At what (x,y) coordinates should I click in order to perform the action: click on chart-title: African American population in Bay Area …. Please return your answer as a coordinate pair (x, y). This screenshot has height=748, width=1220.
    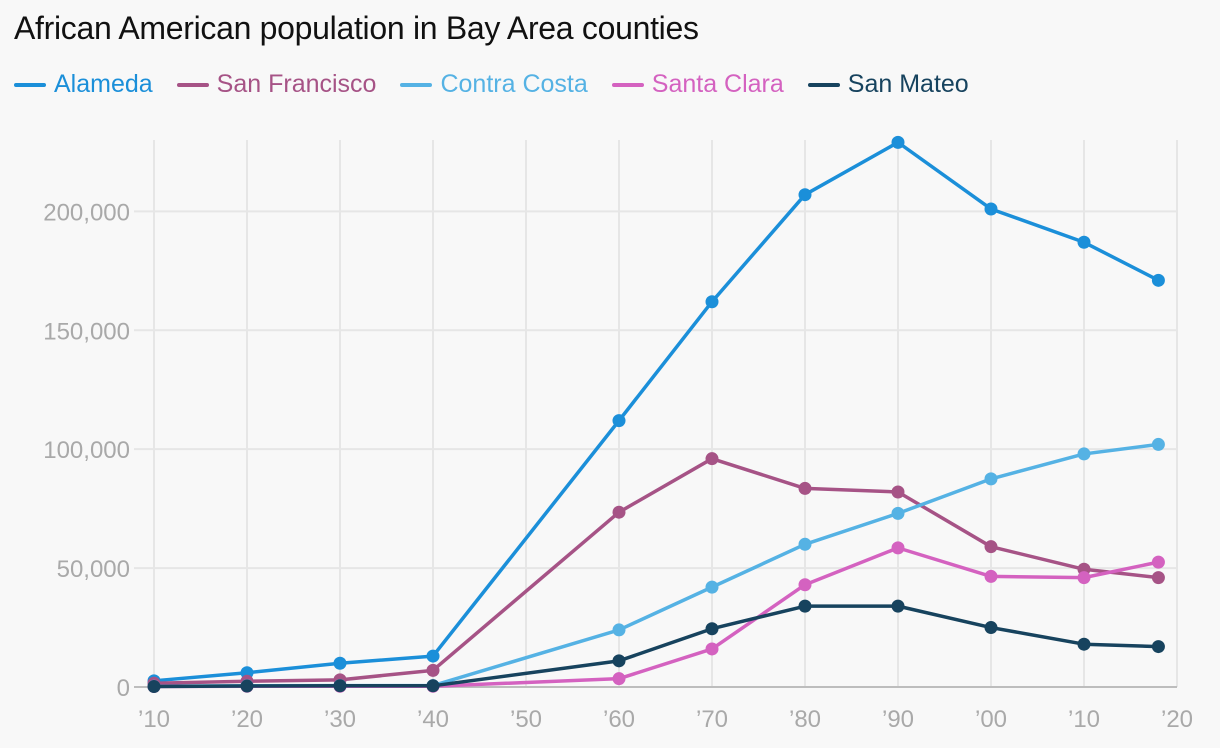
    Looking at the image, I should click on (356, 28).